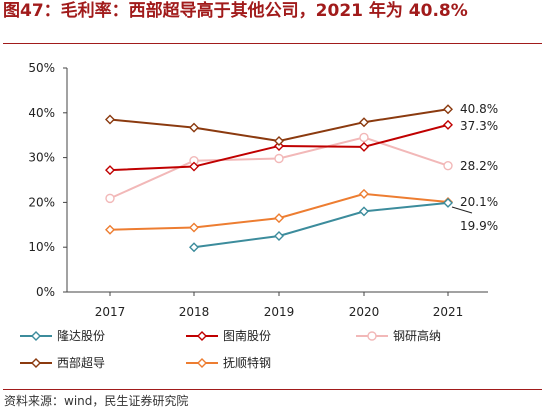  What do you see at coordinates (479, 202) in the screenshot?
I see `end-value-label: 20.1%` at bounding box center [479, 202].